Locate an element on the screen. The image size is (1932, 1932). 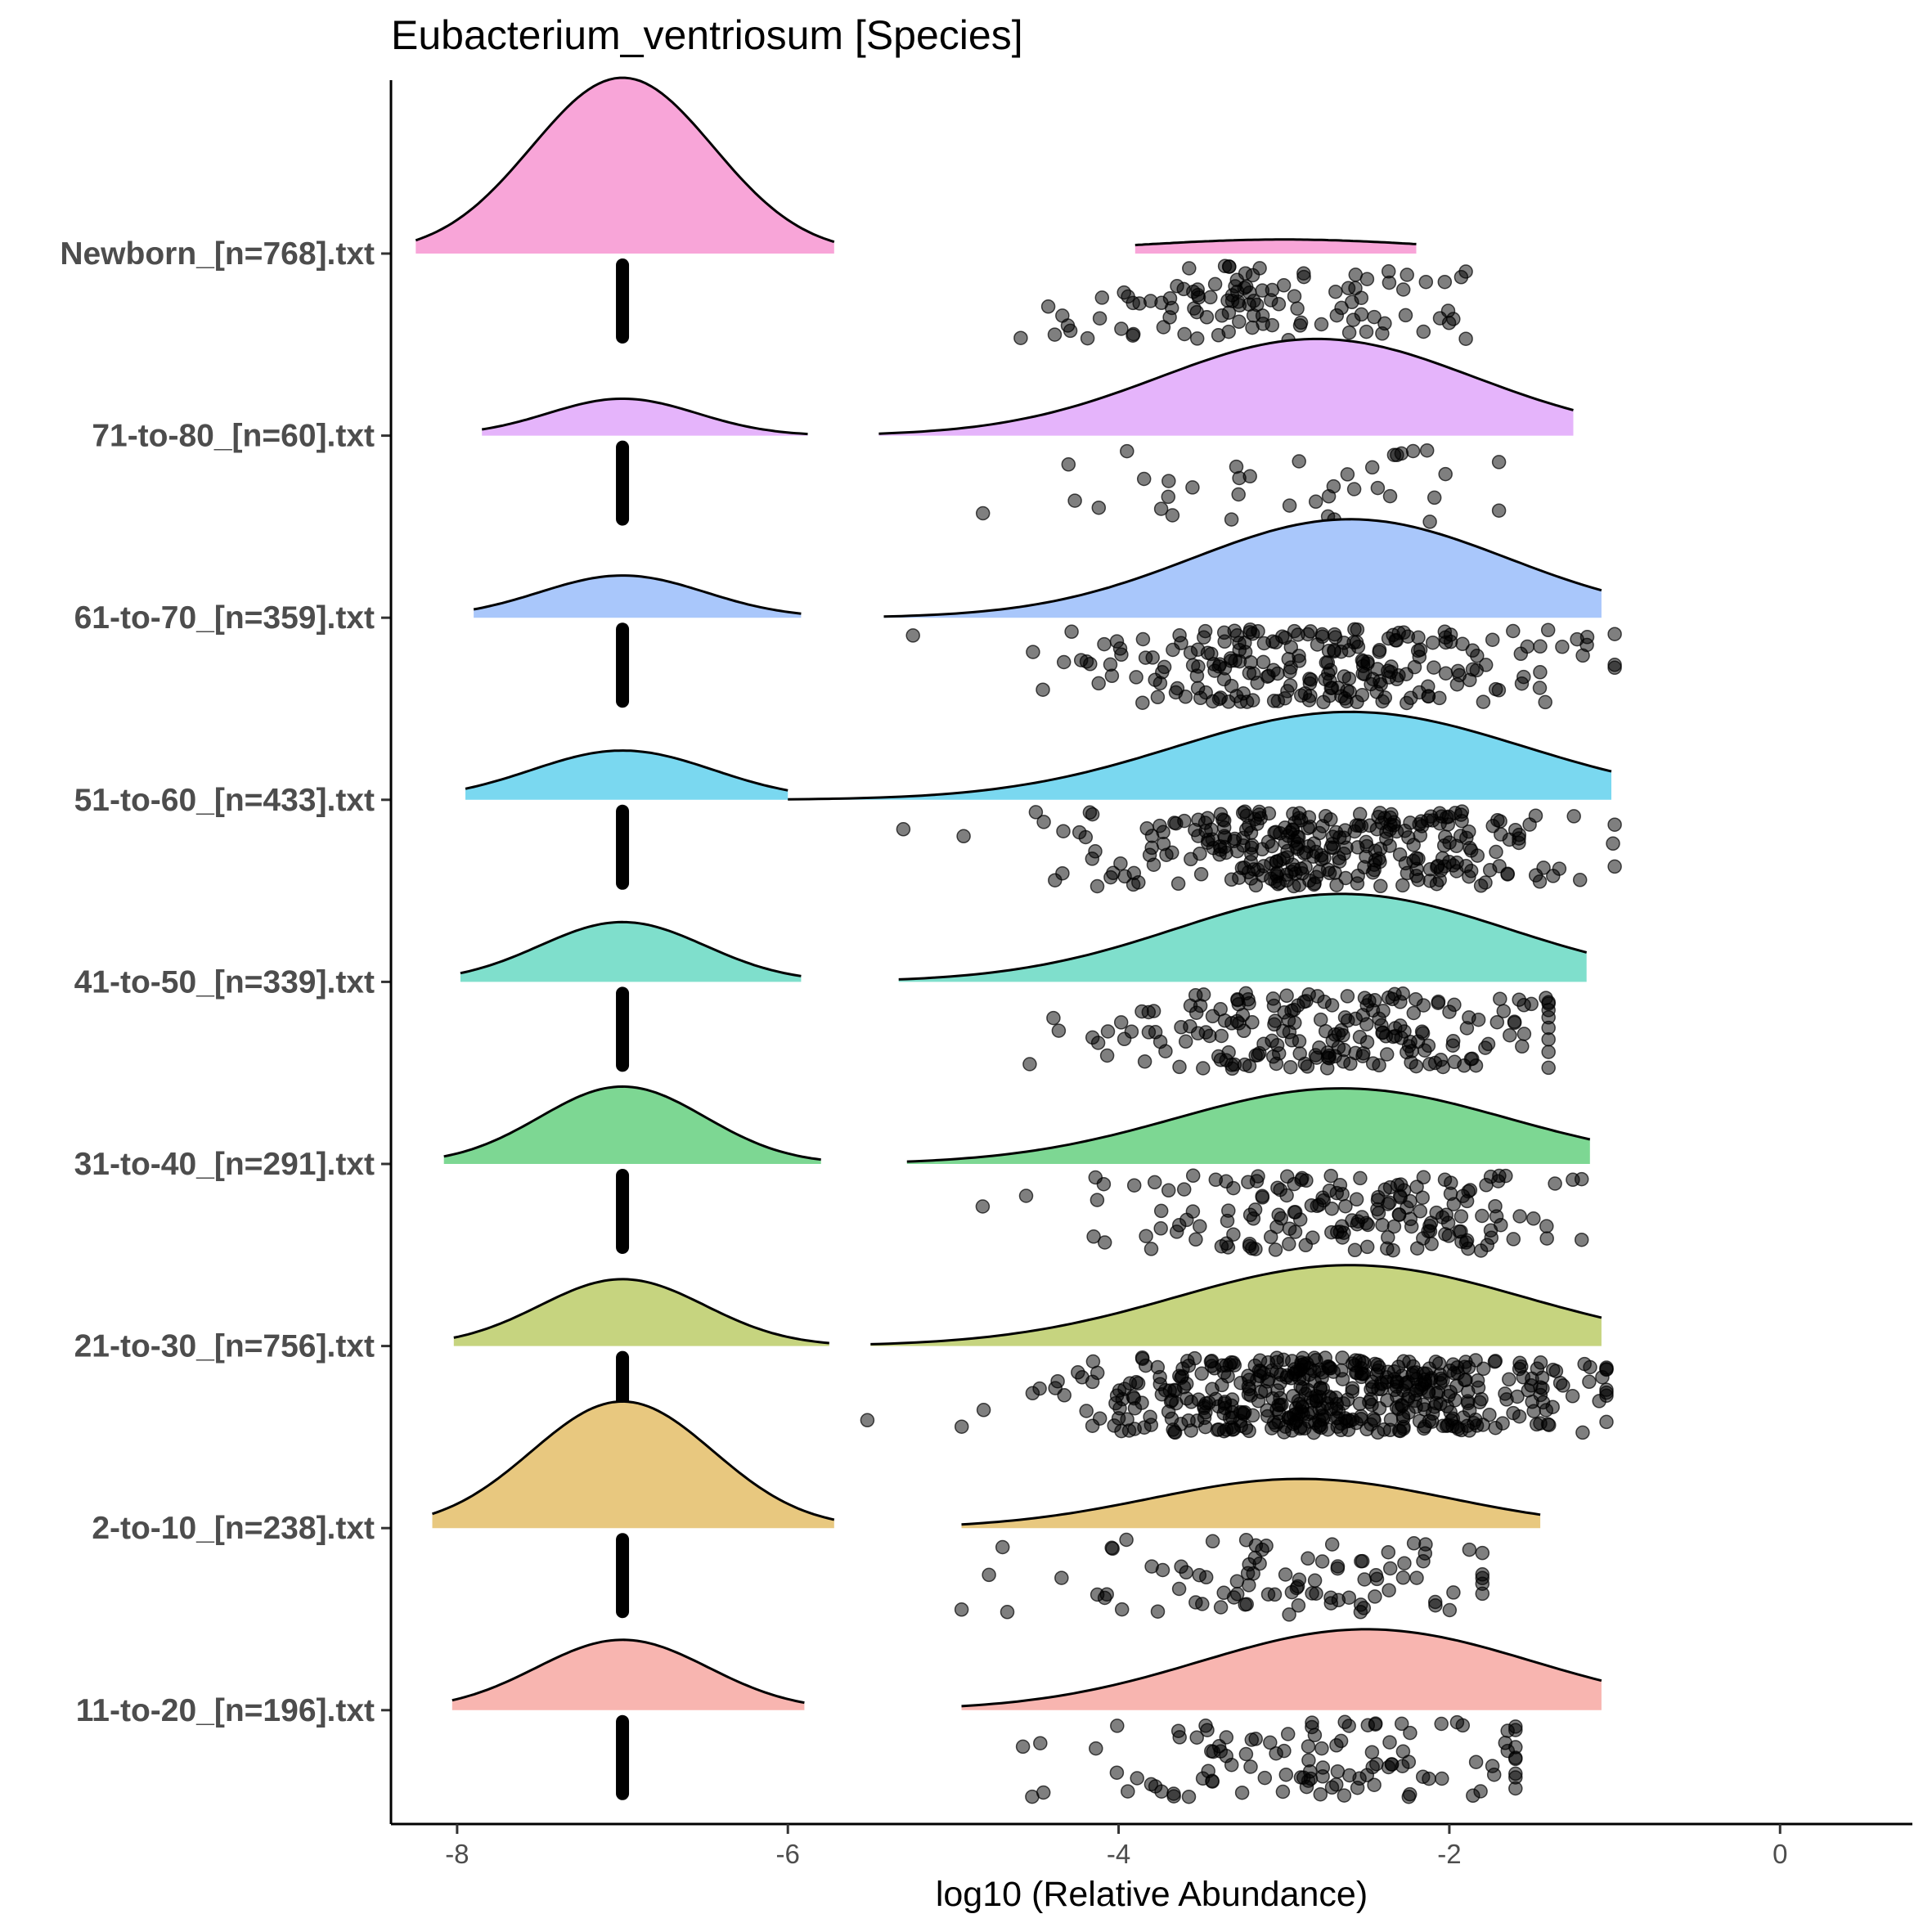
density-high-6-outline is located at coordinates (1236, 1305).